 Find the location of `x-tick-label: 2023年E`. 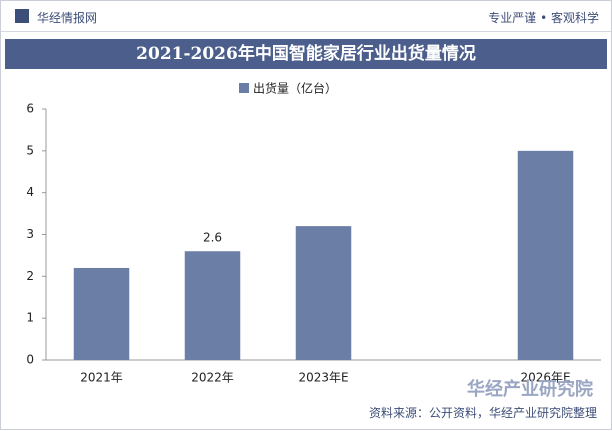

x-tick-label: 2023年E is located at coordinates (323, 378).